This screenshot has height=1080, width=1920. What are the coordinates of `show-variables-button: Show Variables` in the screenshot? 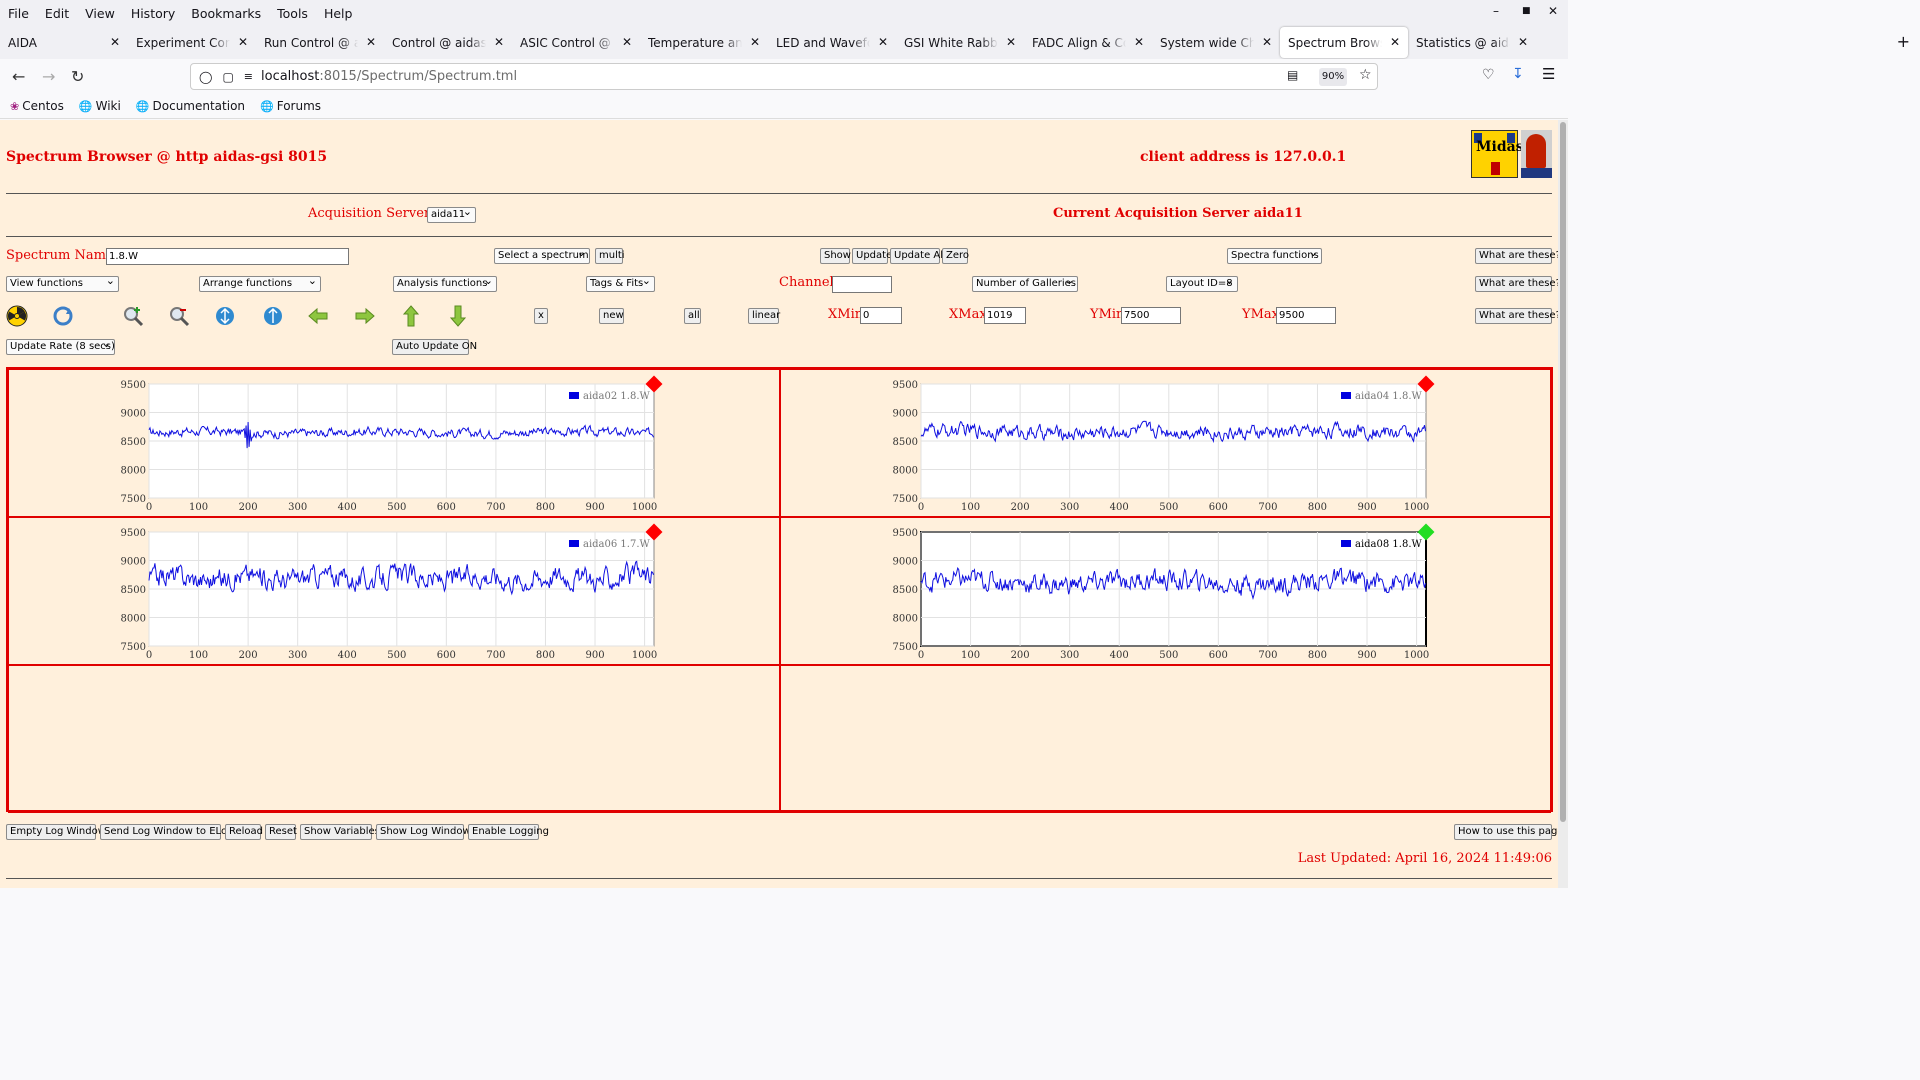 It's located at (340, 832).